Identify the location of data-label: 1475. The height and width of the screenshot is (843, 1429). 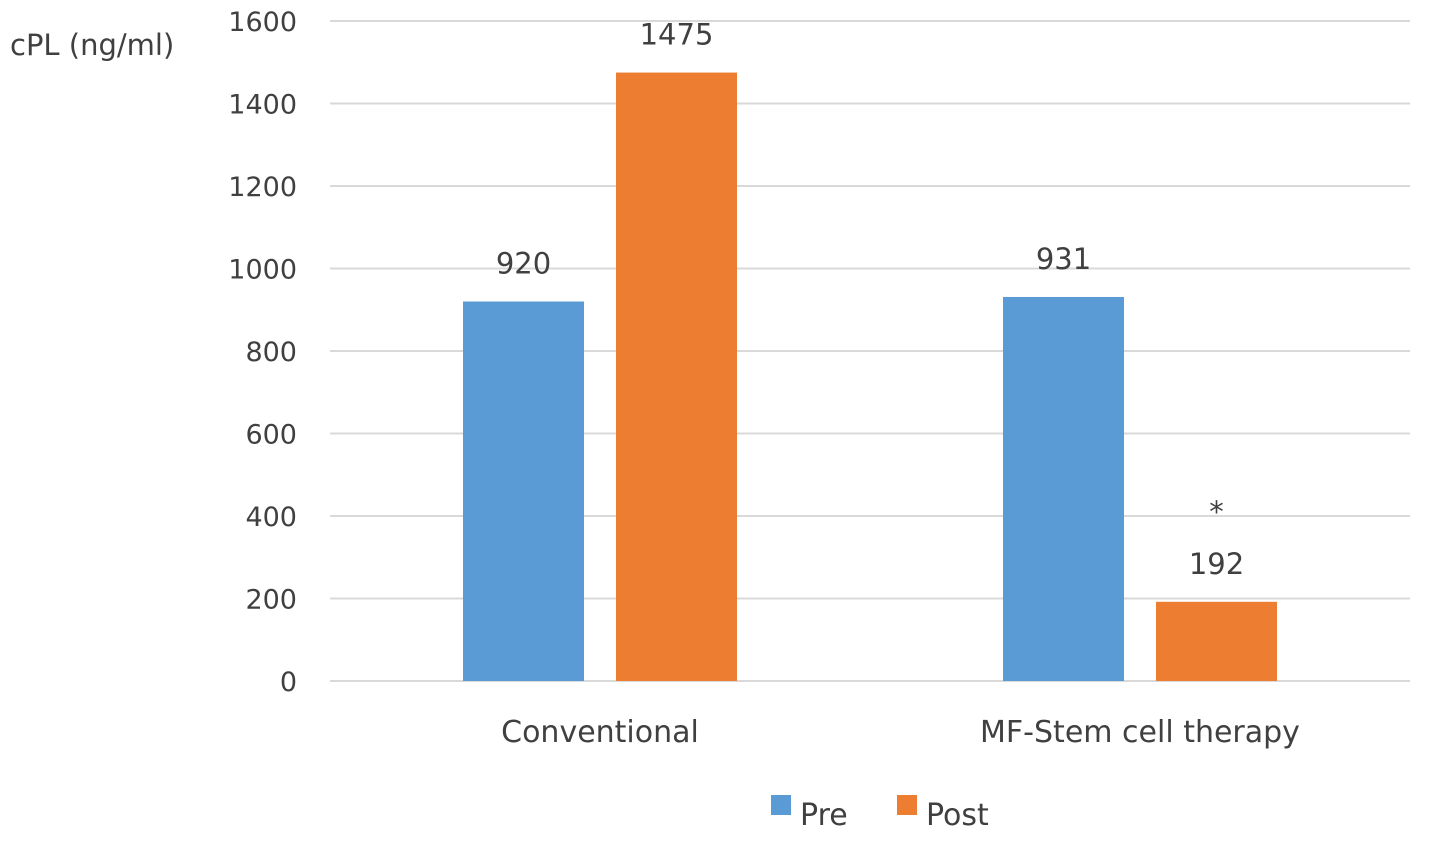
(677, 35).